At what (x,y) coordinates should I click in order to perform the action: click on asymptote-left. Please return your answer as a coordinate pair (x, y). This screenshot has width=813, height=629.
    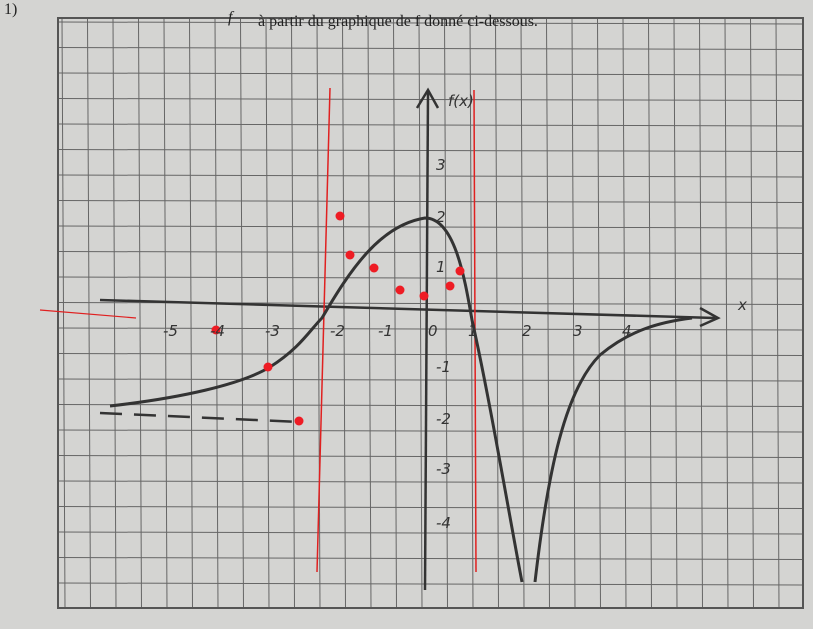
    Looking at the image, I should click on (323, 330).